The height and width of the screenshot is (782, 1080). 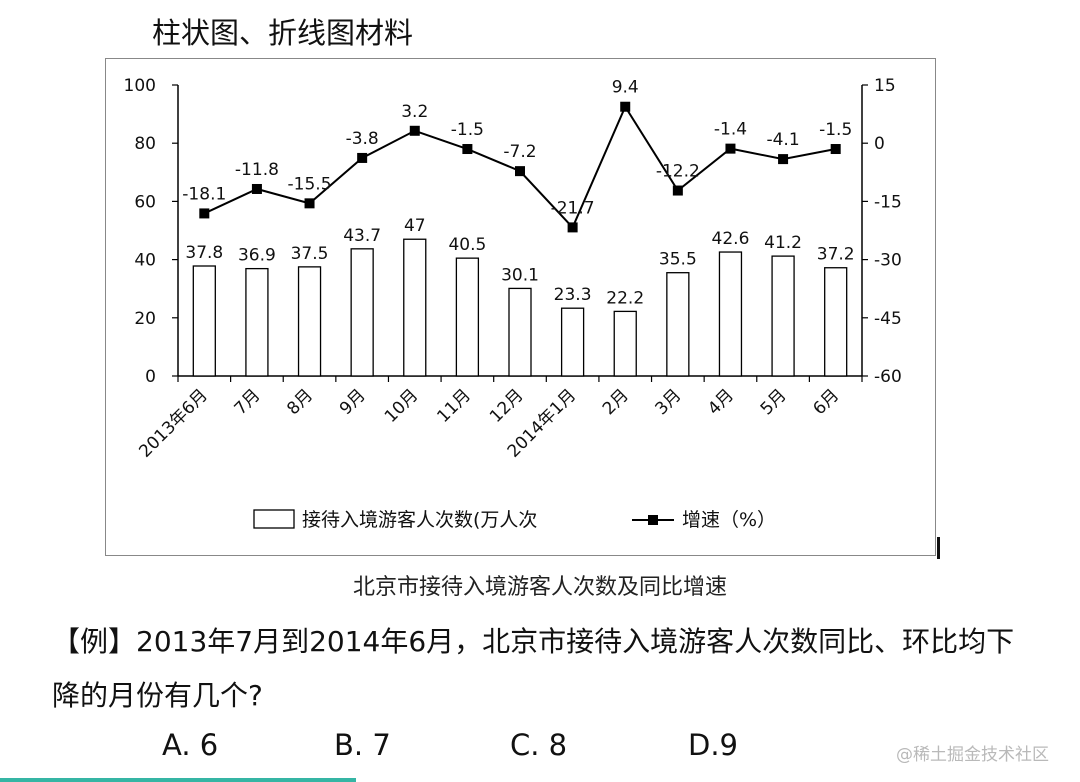 I want to click on x-category-label: 10月, so click(x=401, y=405).